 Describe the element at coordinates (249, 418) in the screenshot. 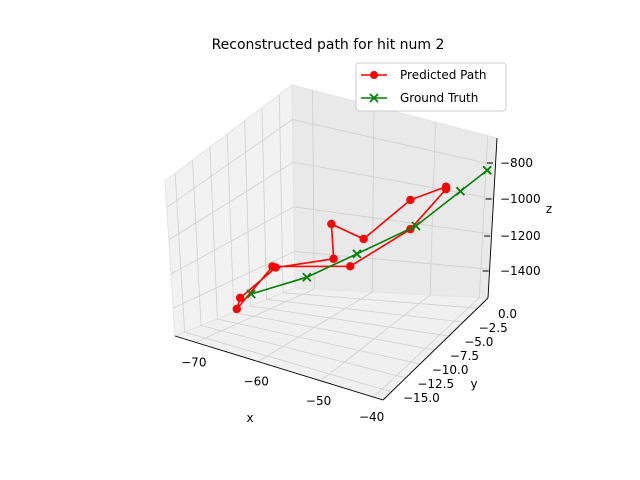

I see `x-axis-label: x` at that location.